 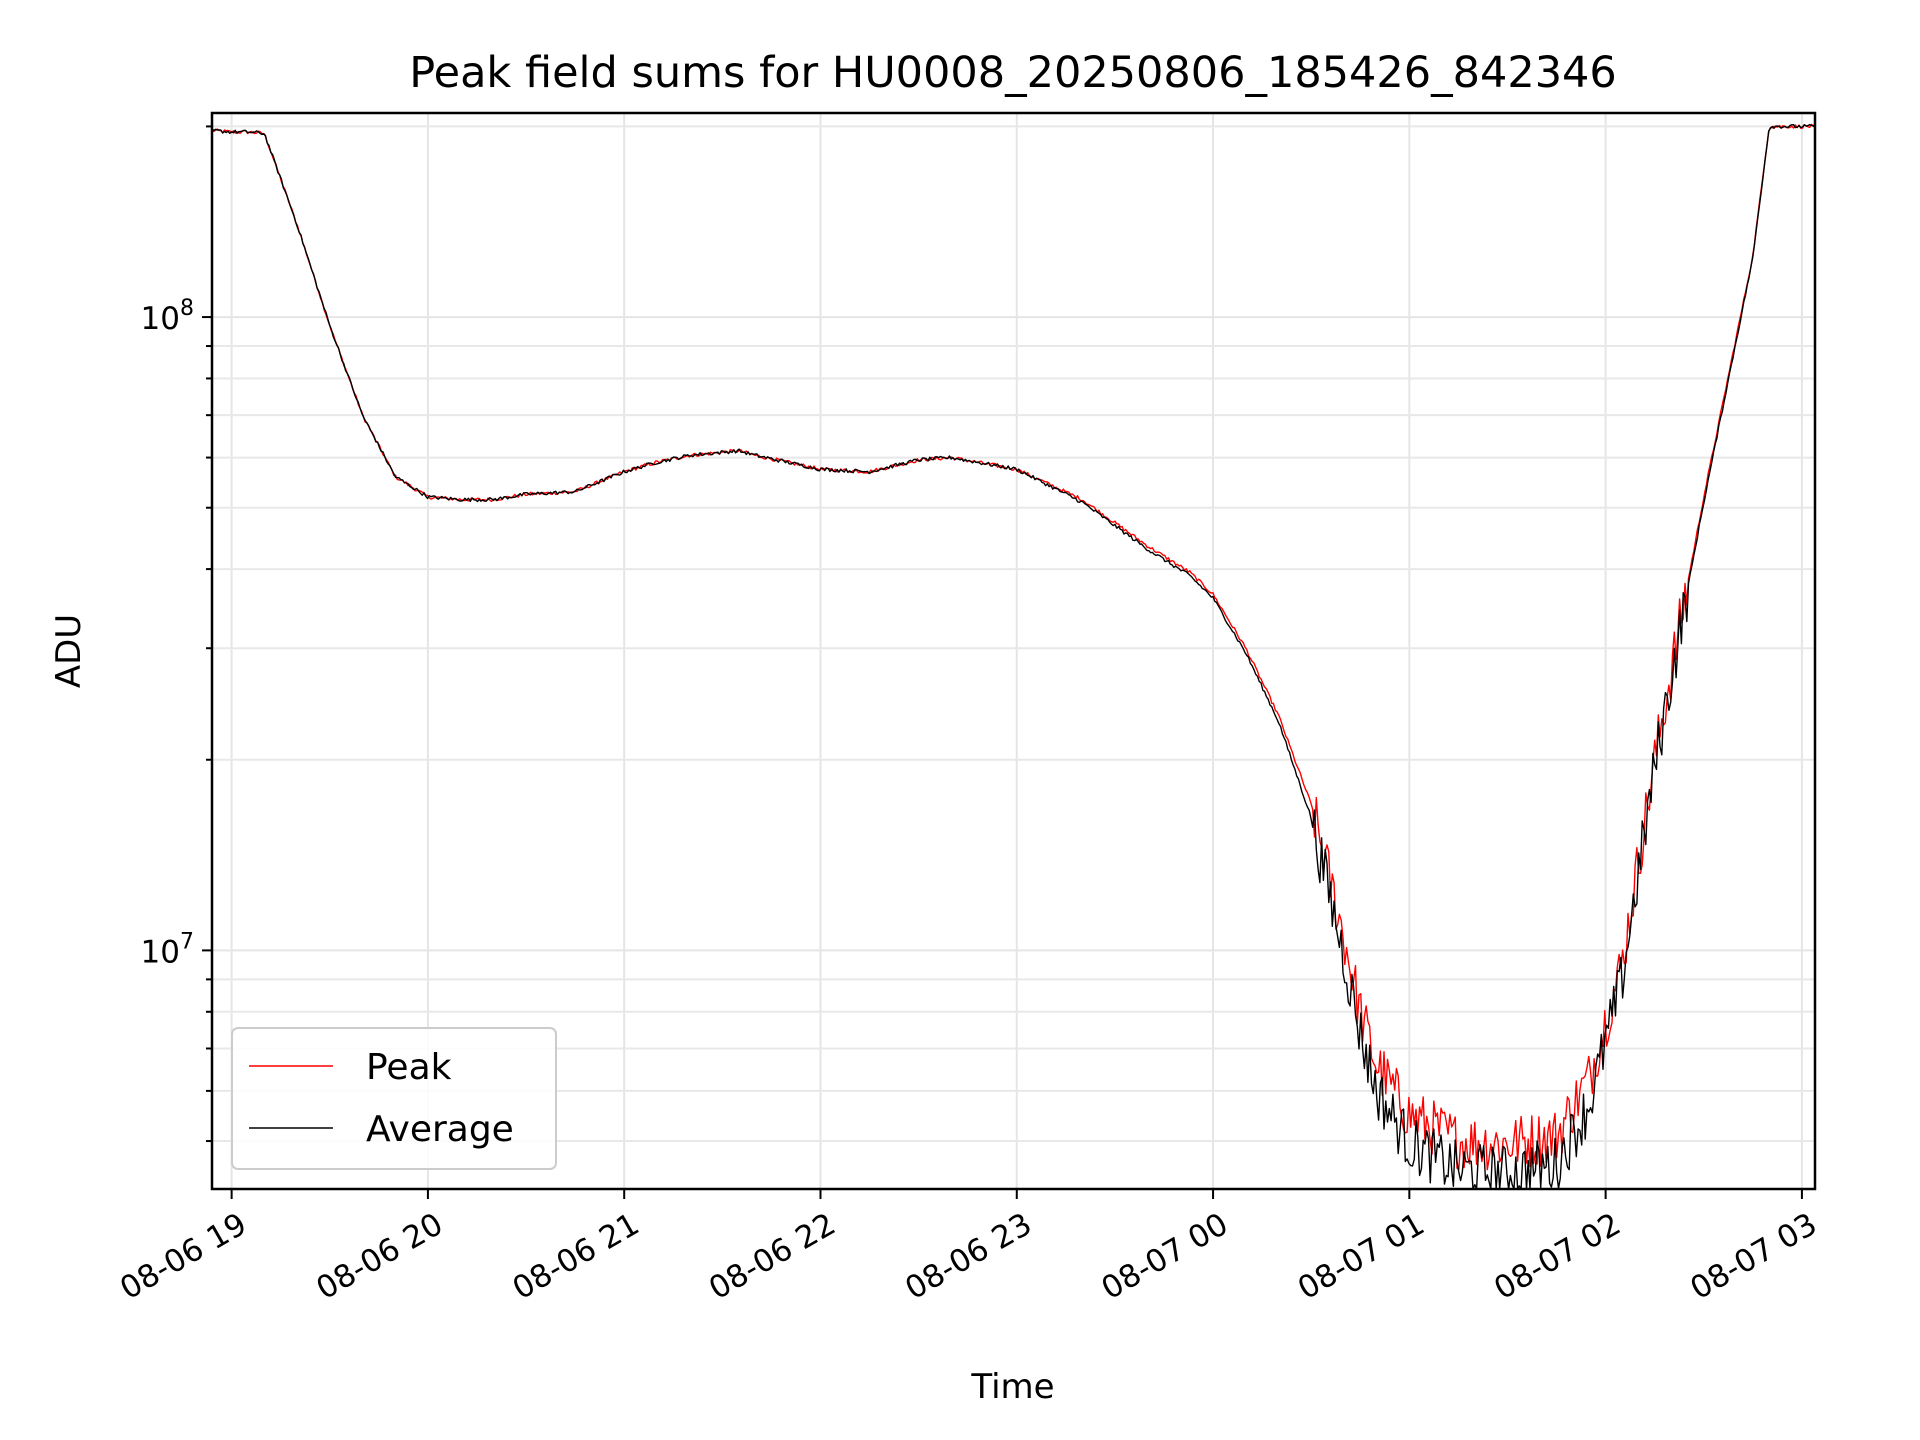 I want to click on y-axis: 10⁷ 10⁸, so click(x=176, y=634).